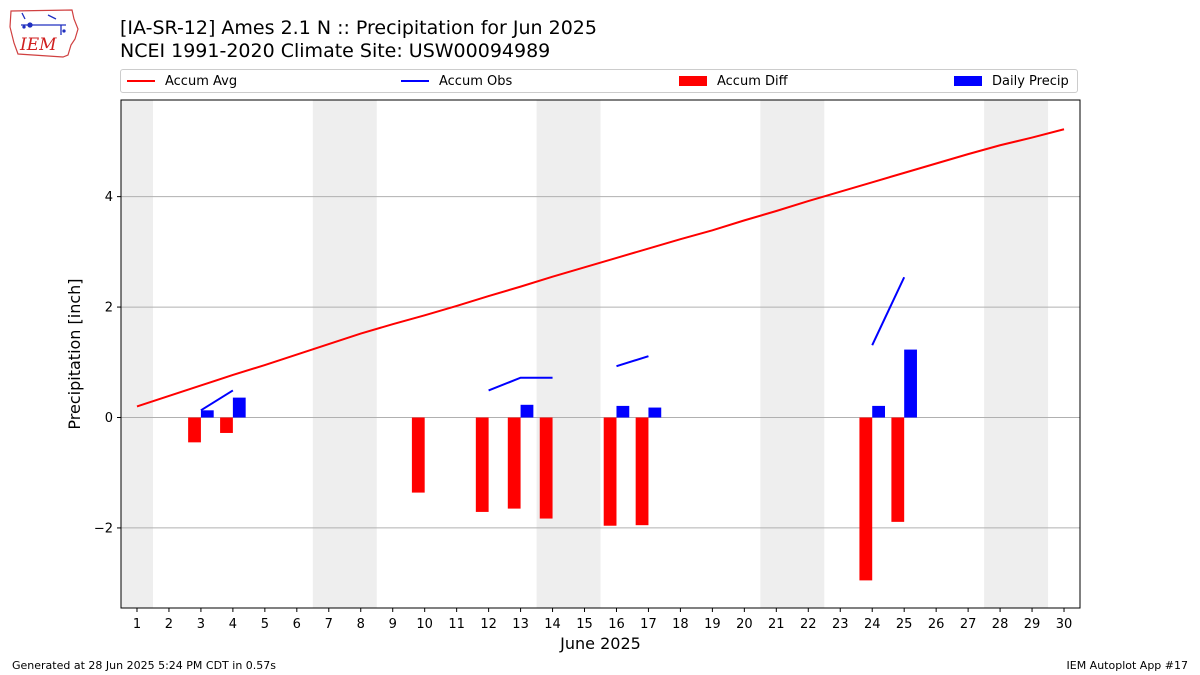  I want to click on iowa-outline-icon, so click(44, 33).